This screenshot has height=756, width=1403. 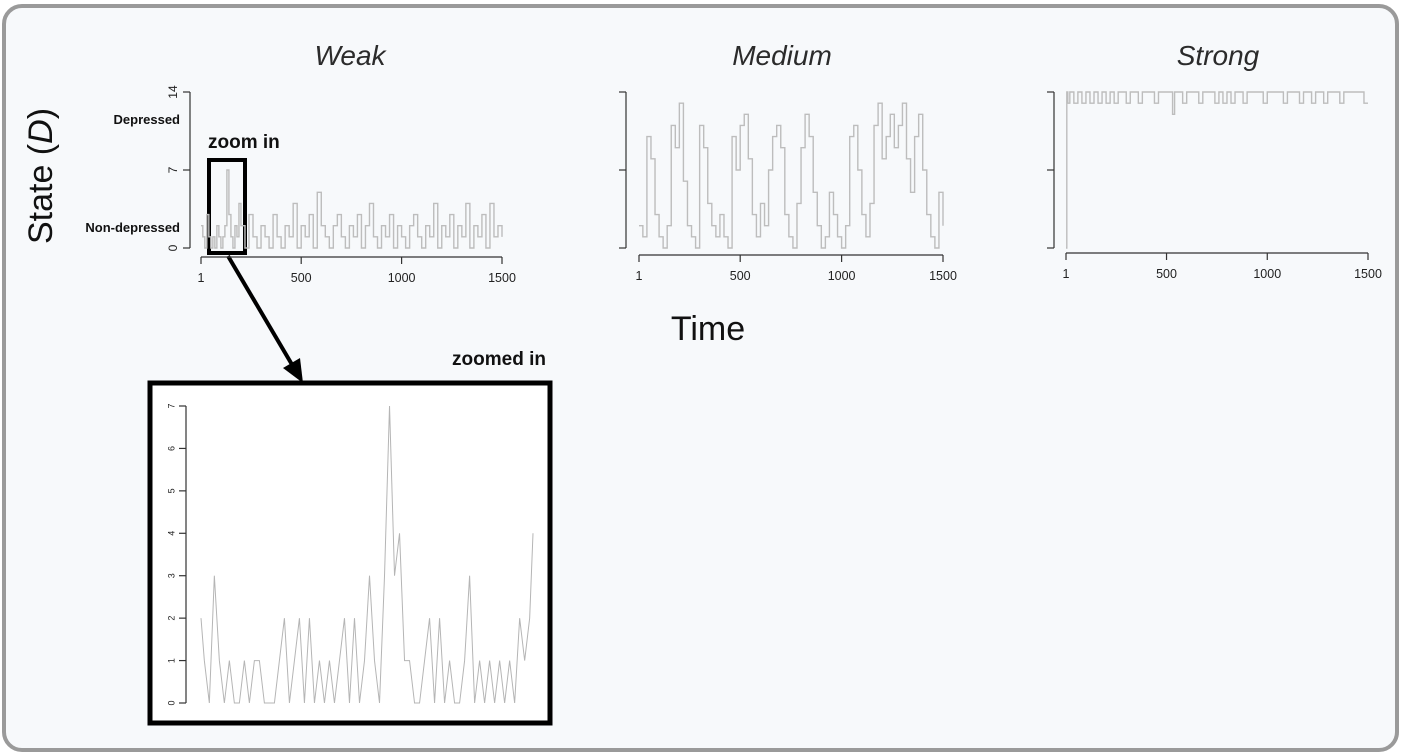 I want to click on y-tick-label-weak-0: 0, so click(x=173, y=247).